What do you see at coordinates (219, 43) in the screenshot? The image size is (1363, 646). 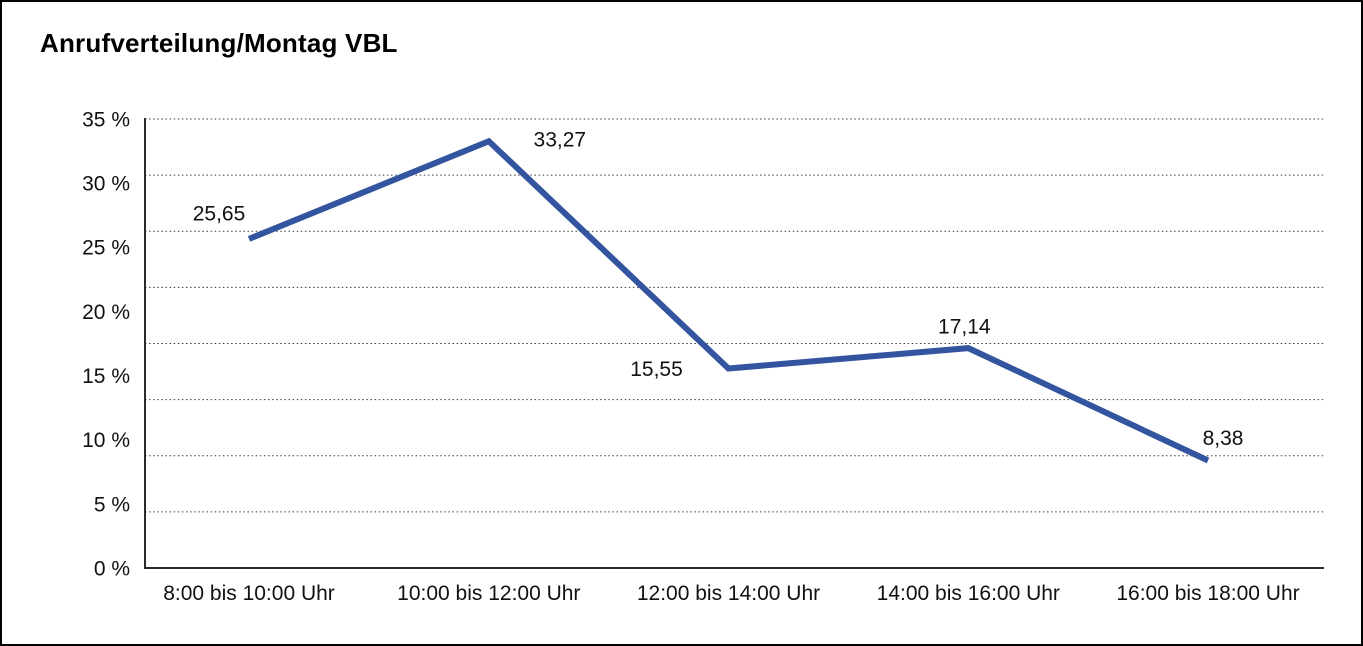 I see `chart-title: Anrufverteilung/Montag VBL` at bounding box center [219, 43].